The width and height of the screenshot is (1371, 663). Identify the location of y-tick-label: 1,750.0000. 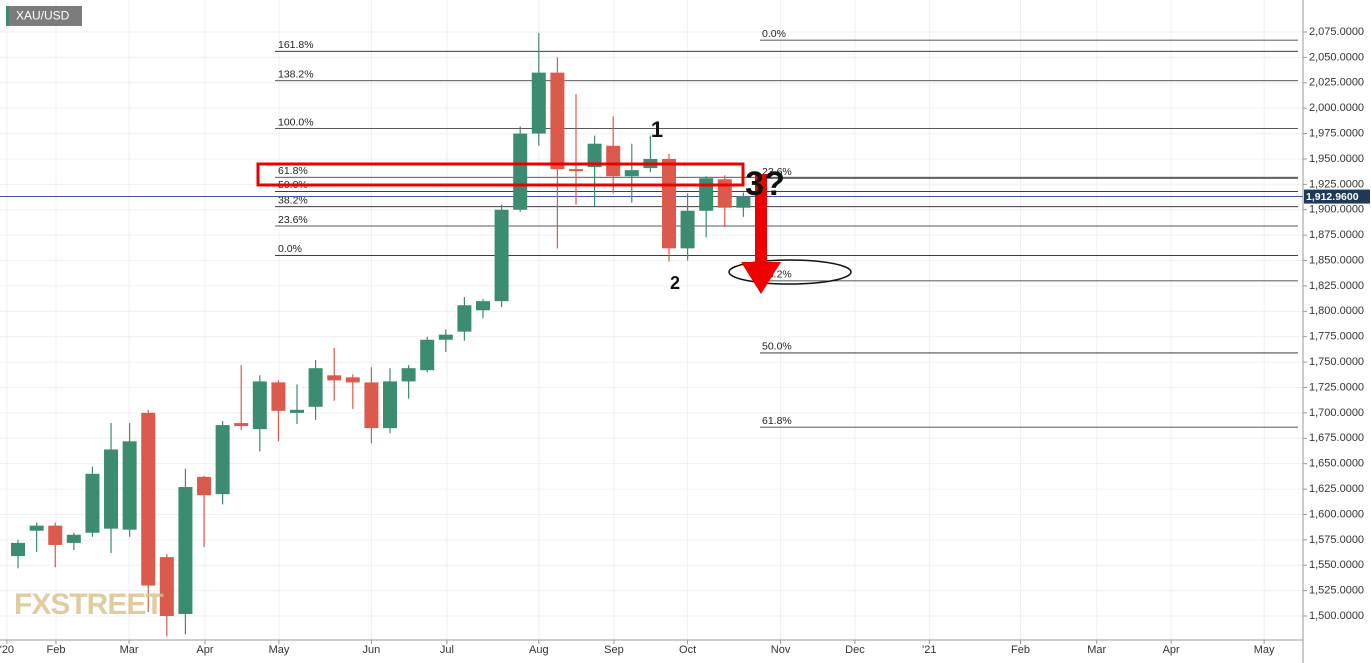
(1336, 362).